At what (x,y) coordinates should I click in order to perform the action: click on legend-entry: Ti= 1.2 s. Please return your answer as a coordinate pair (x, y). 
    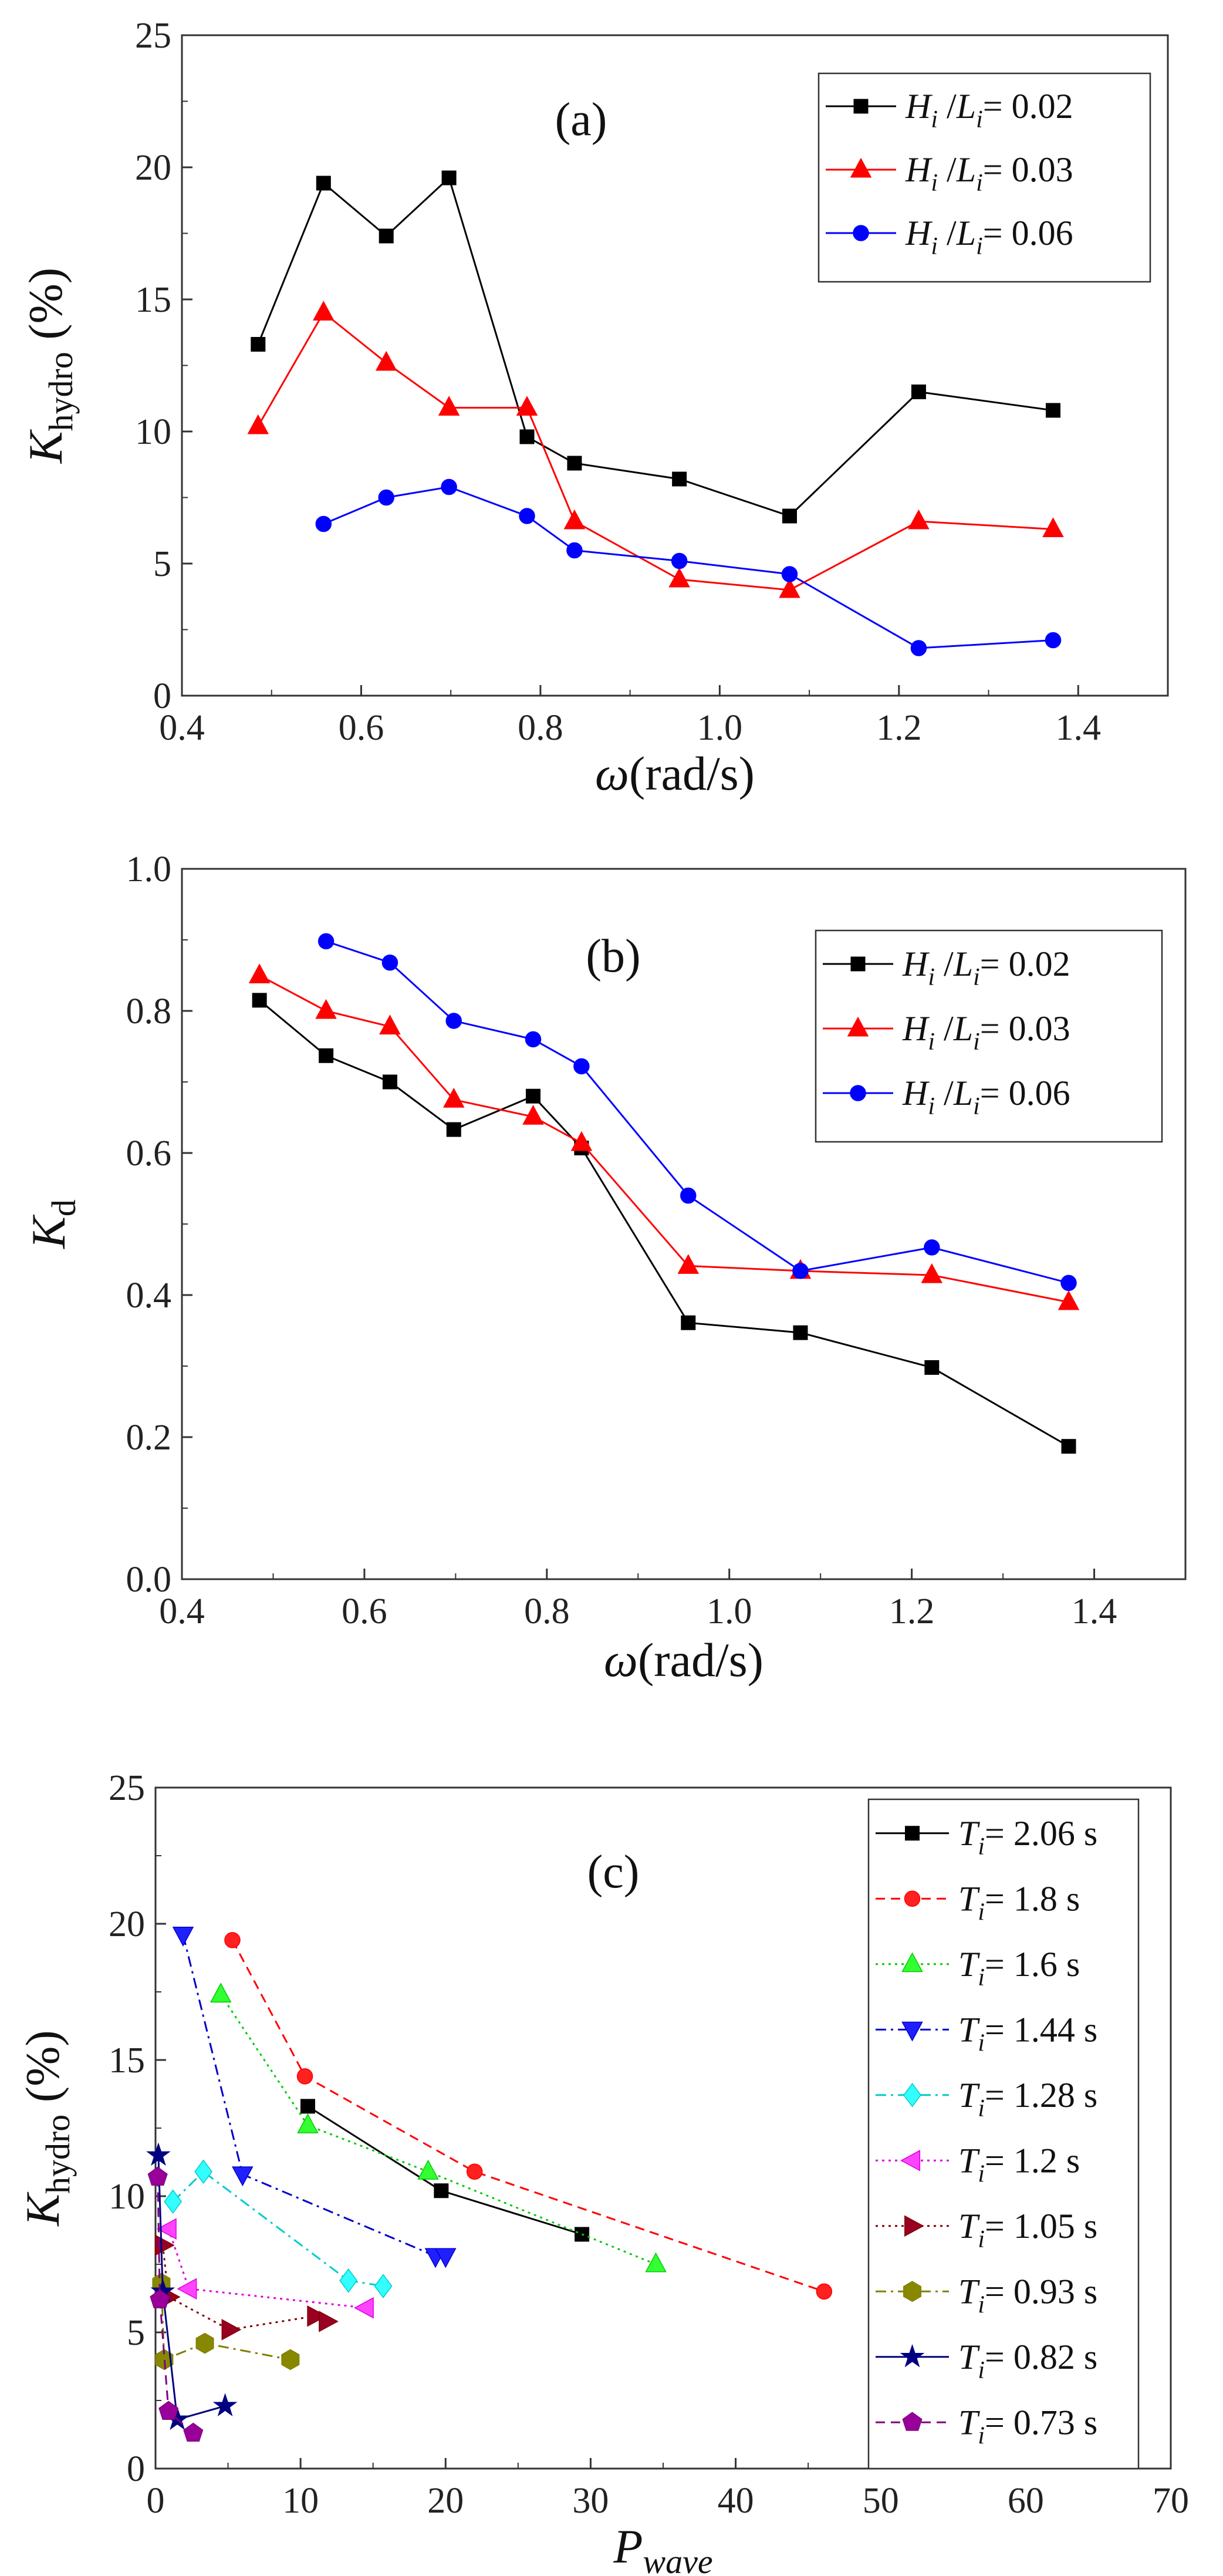
    Looking at the image, I should click on (978, 2164).